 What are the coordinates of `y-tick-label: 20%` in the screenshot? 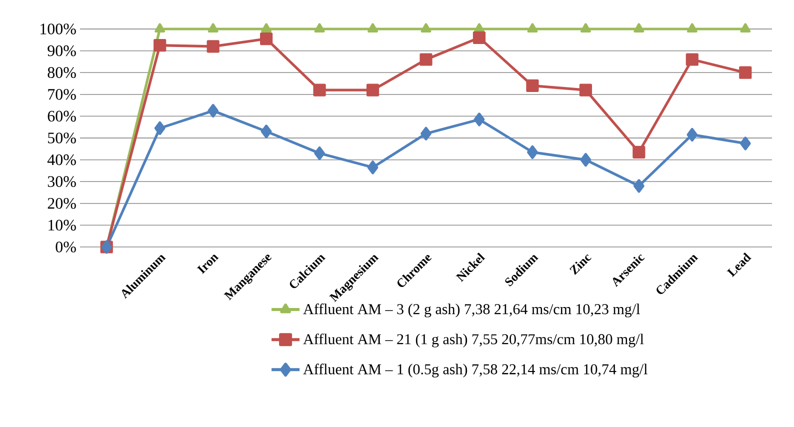 It's located at (62, 203).